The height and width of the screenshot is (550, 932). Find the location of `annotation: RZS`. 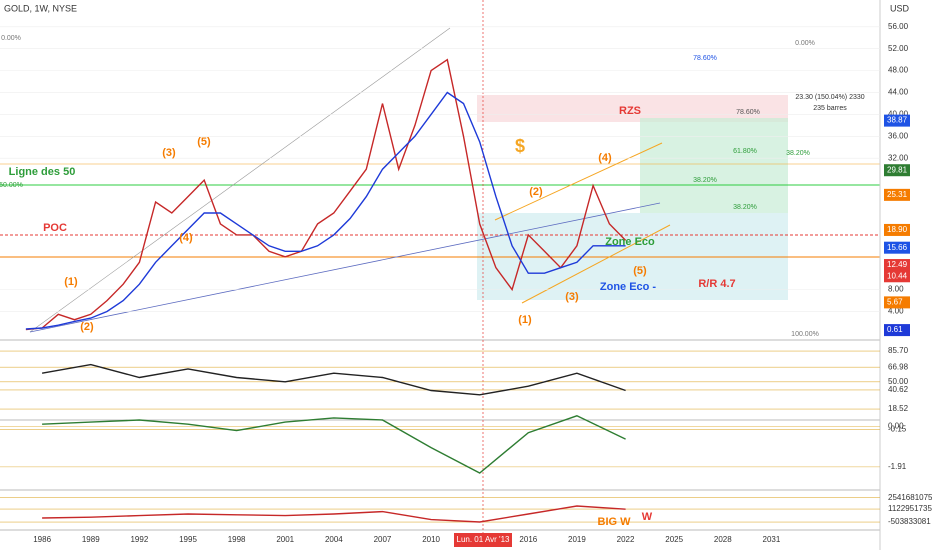

annotation: RZS is located at coordinates (630, 111).